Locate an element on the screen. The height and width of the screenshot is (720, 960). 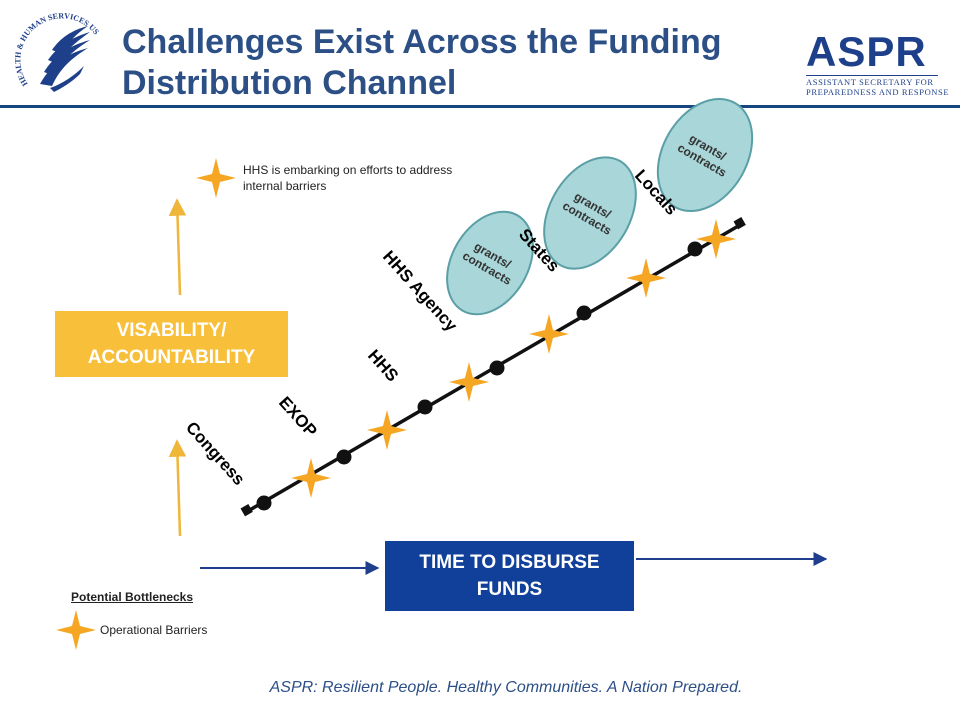
stage-label-hhs: HHS is located at coordinates (383, 365).